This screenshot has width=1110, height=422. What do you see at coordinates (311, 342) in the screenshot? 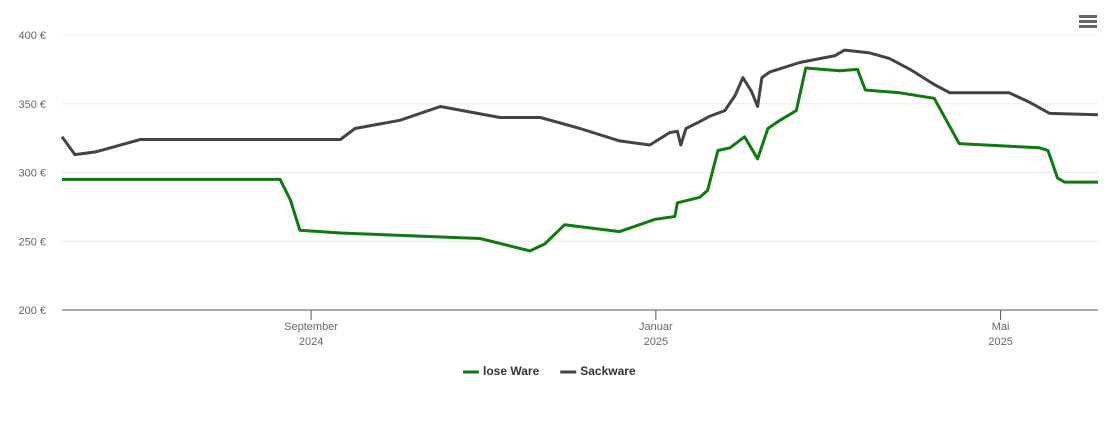
I see `x-tick-label: 2024` at bounding box center [311, 342].